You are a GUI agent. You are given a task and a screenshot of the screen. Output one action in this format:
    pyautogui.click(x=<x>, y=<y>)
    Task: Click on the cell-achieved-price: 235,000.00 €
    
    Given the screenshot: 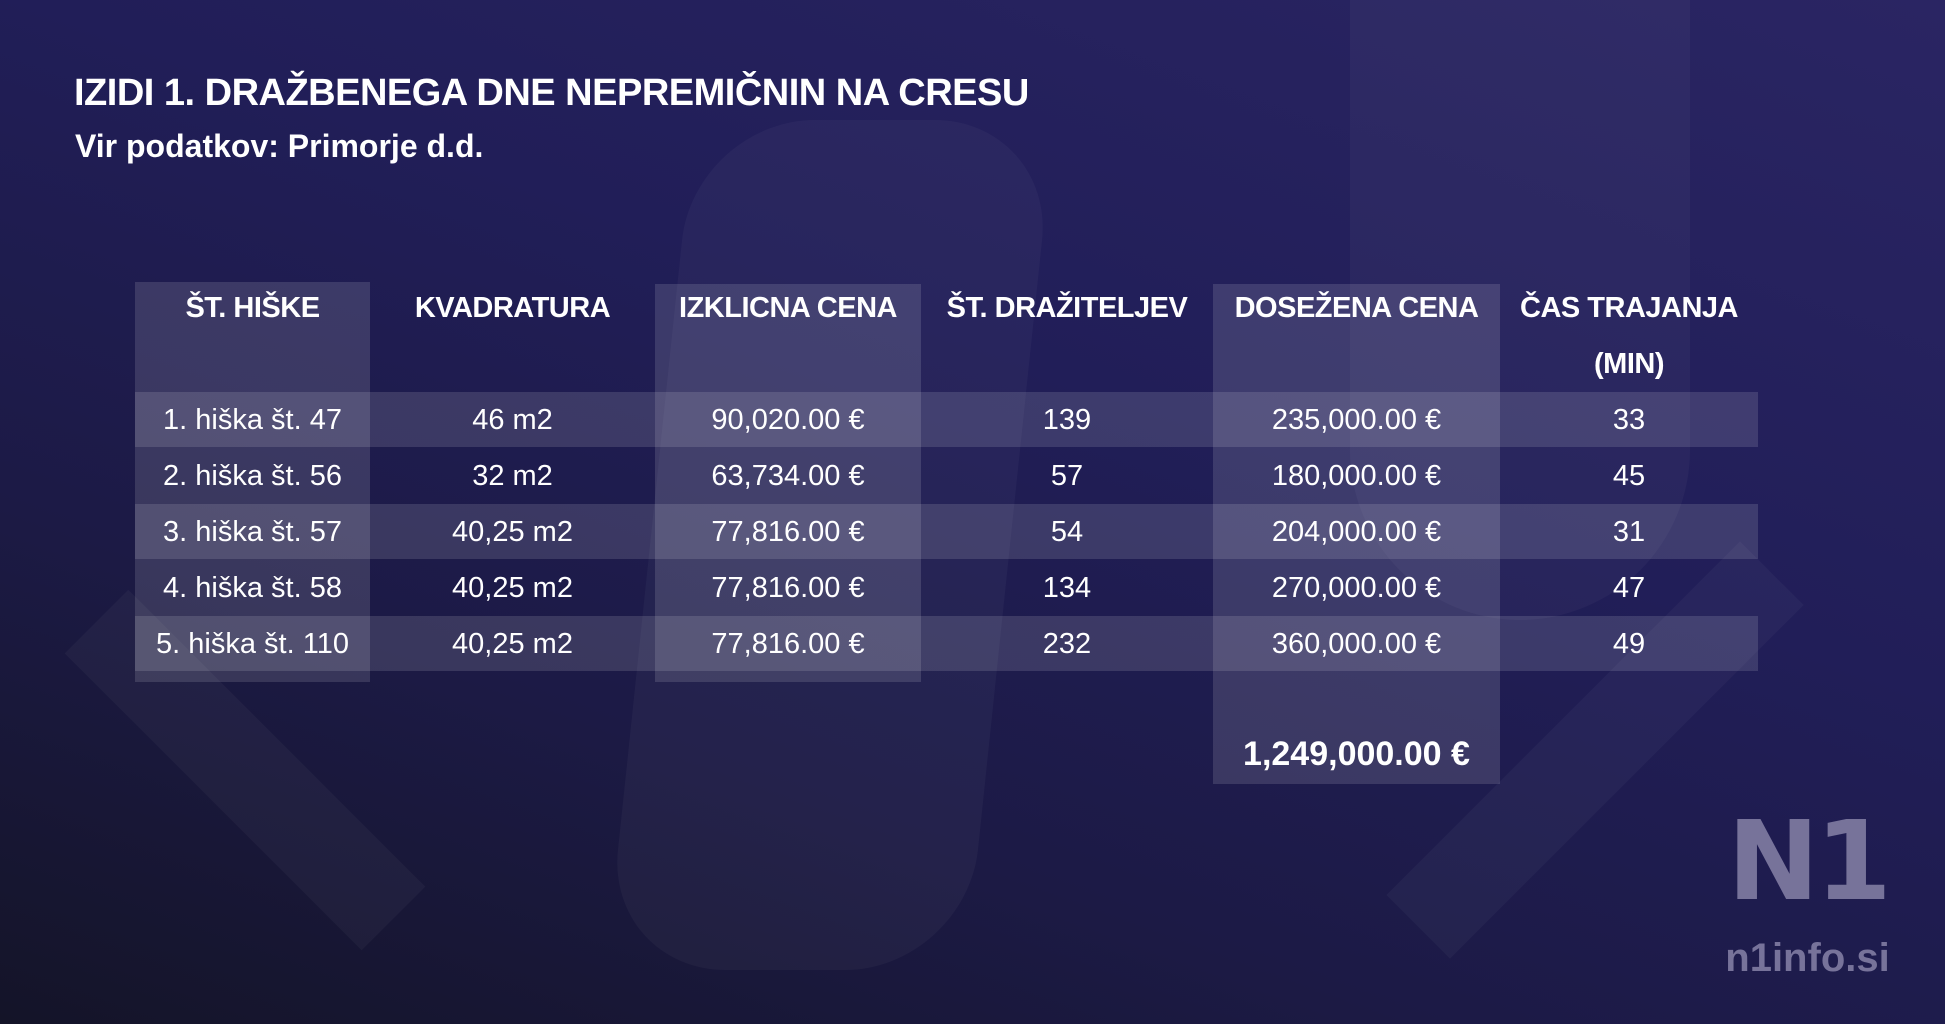 What is the action you would take?
    pyautogui.click(x=1356, y=420)
    